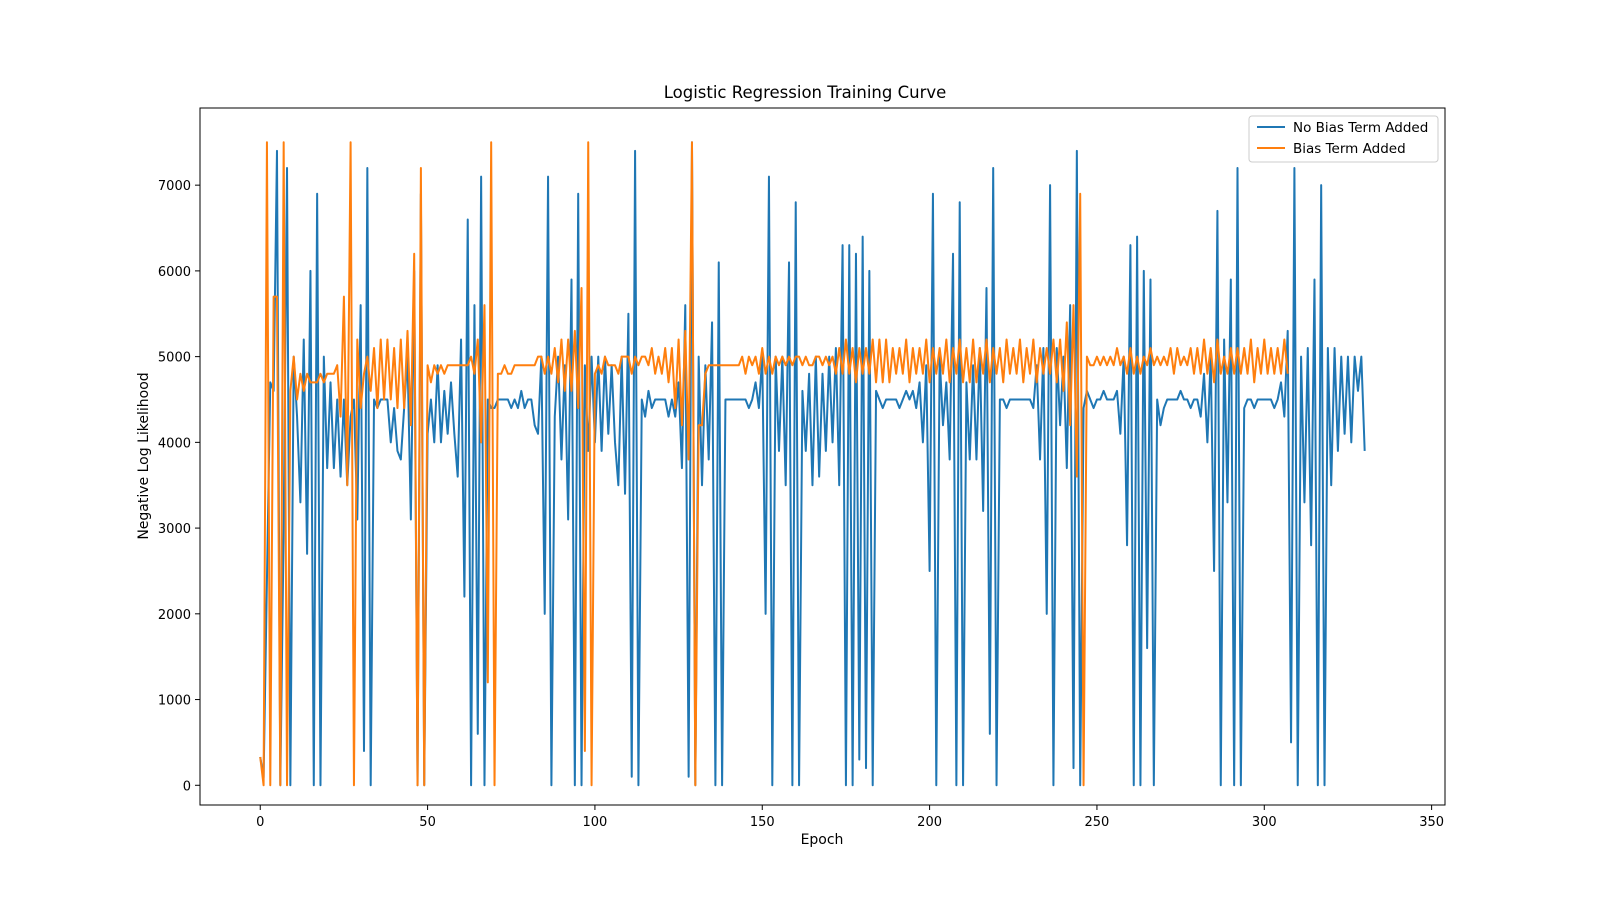 This screenshot has width=1600, height=900. Describe the element at coordinates (174, 358) in the screenshot. I see `y-tick-label: 5000` at that location.